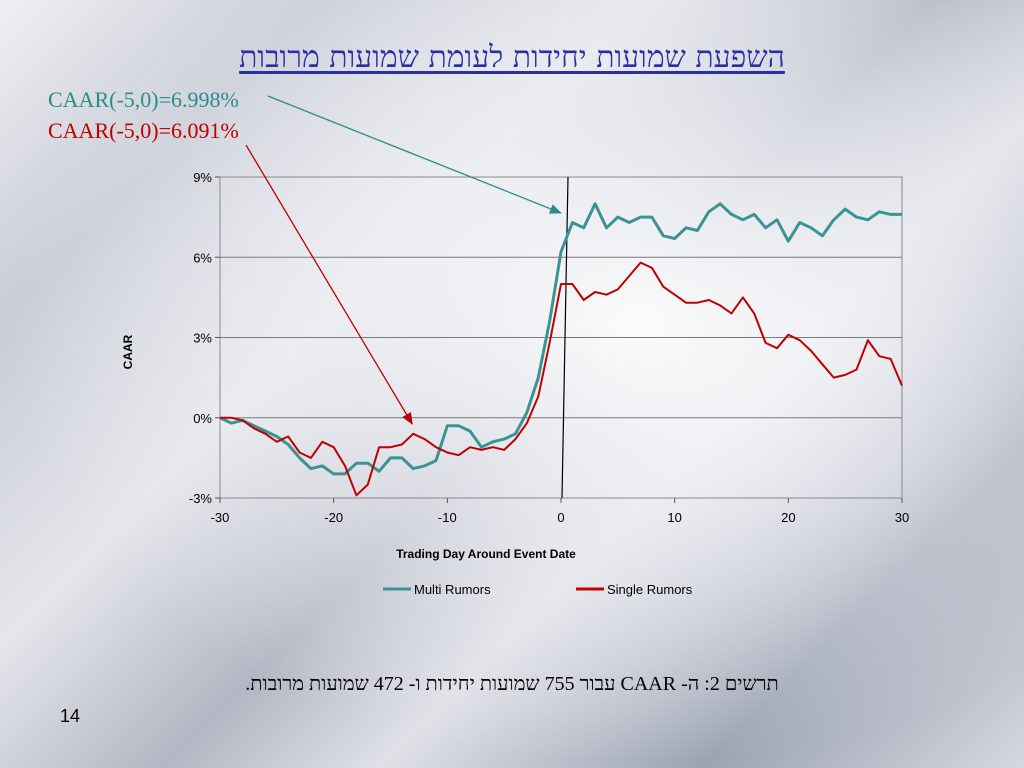  What do you see at coordinates (560, 517) in the screenshot?
I see `x-tick-label: 0` at bounding box center [560, 517].